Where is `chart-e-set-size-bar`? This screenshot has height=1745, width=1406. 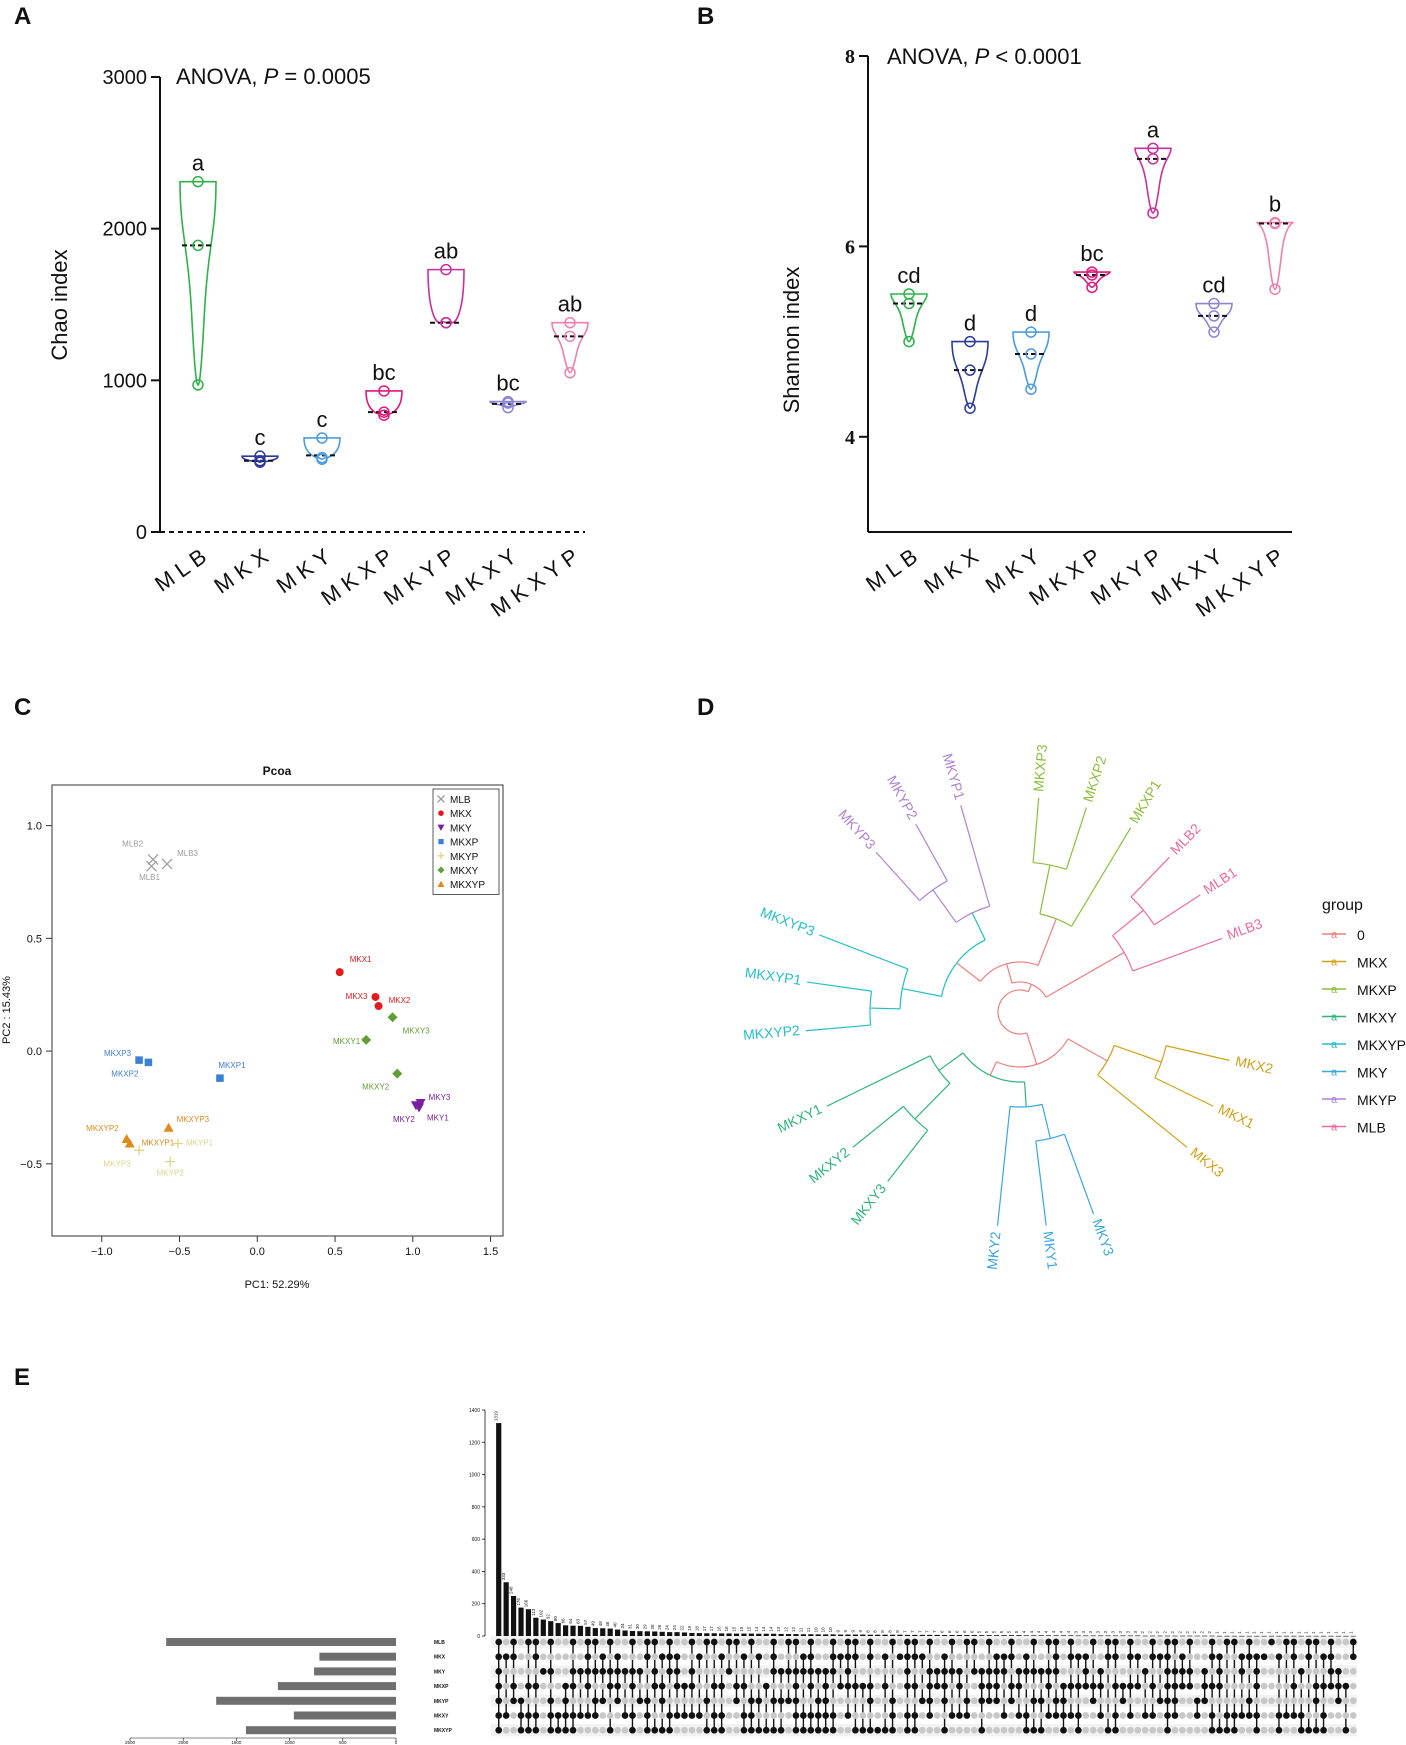 chart-e-set-size-bar is located at coordinates (336, 1686).